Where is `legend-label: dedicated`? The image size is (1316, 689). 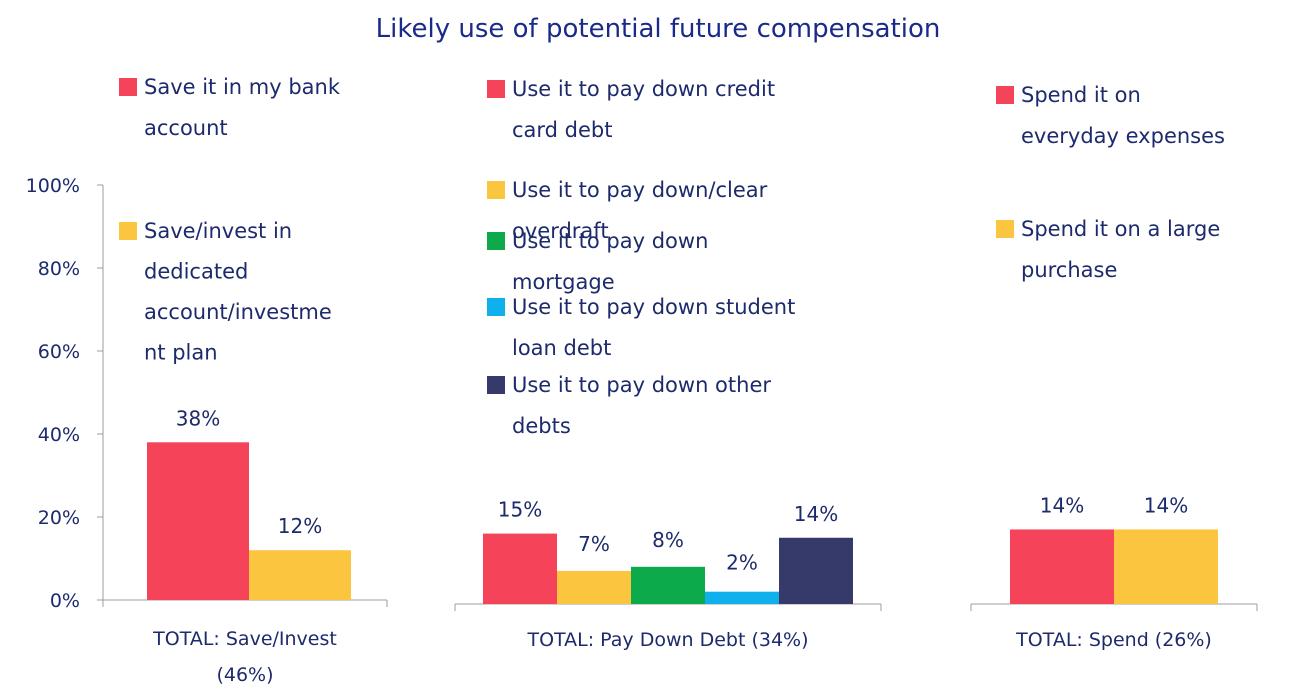
legend-label: dedicated is located at coordinates (196, 272).